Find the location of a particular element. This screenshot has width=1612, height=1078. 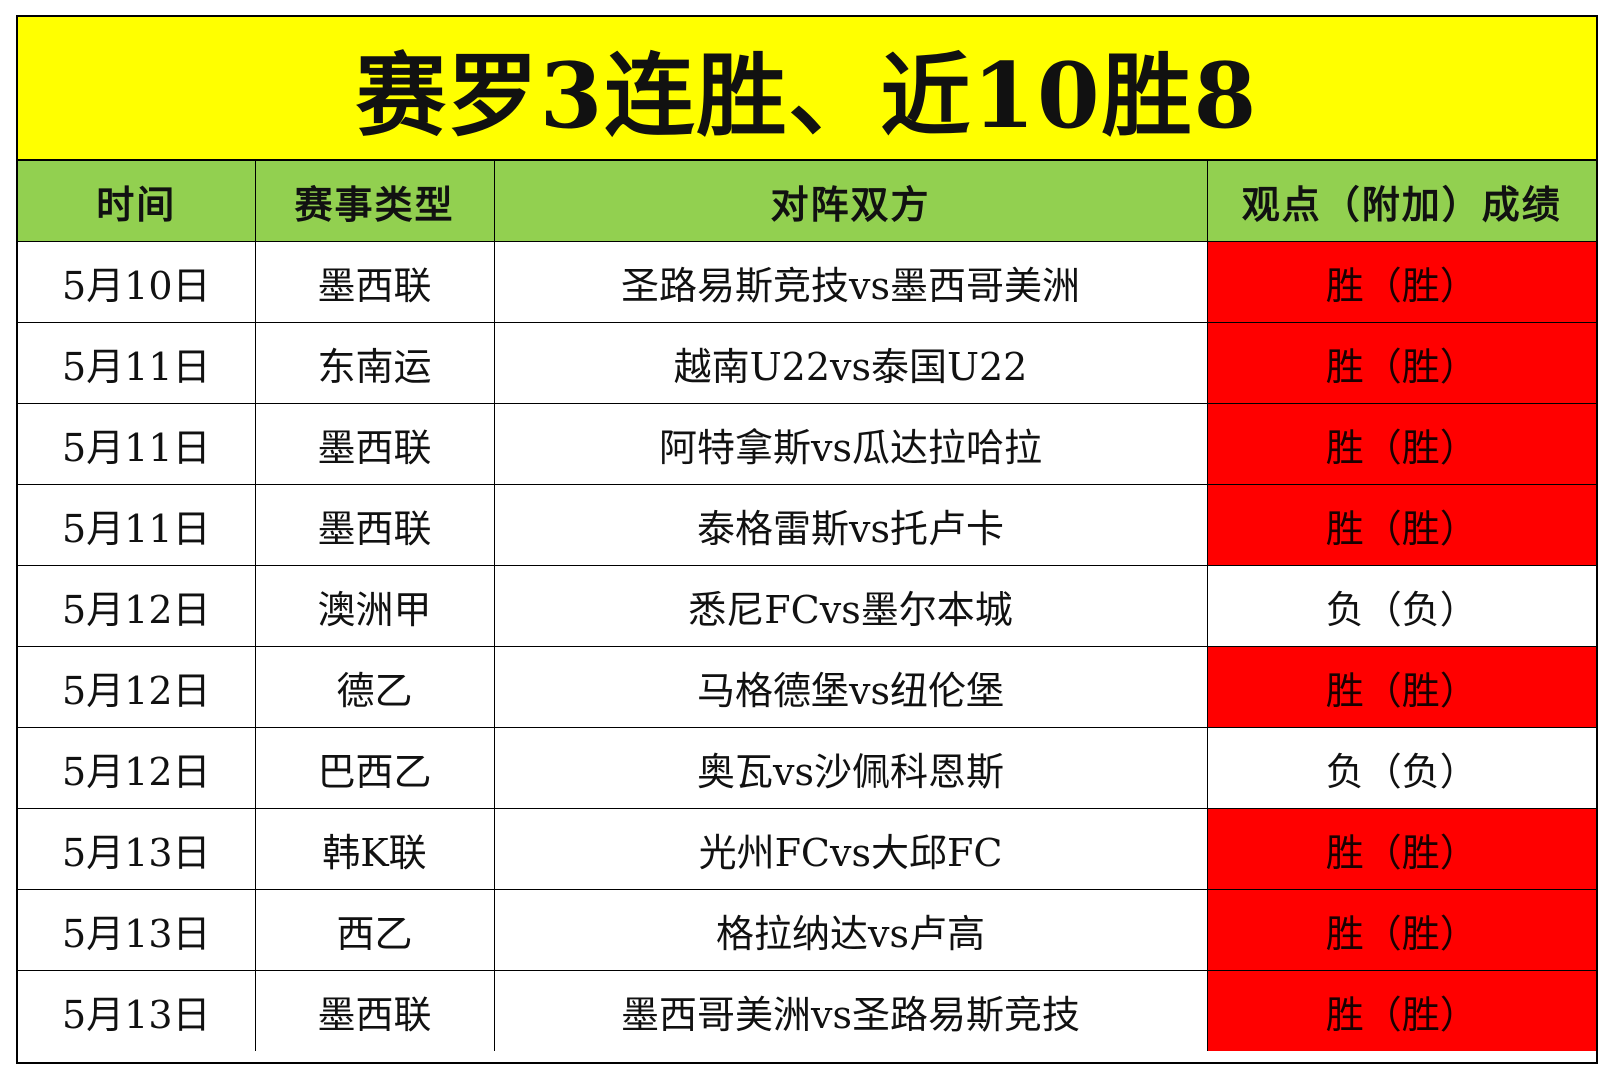

match-cell: 光州FCvs大邱FC is located at coordinates (850, 849).